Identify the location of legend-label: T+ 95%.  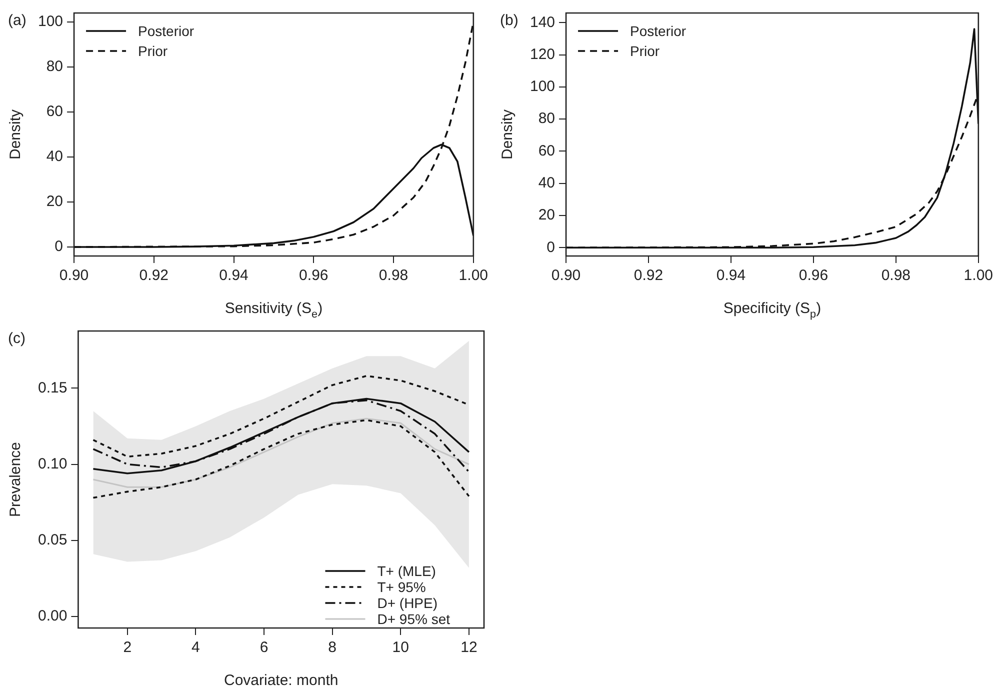
(401, 586).